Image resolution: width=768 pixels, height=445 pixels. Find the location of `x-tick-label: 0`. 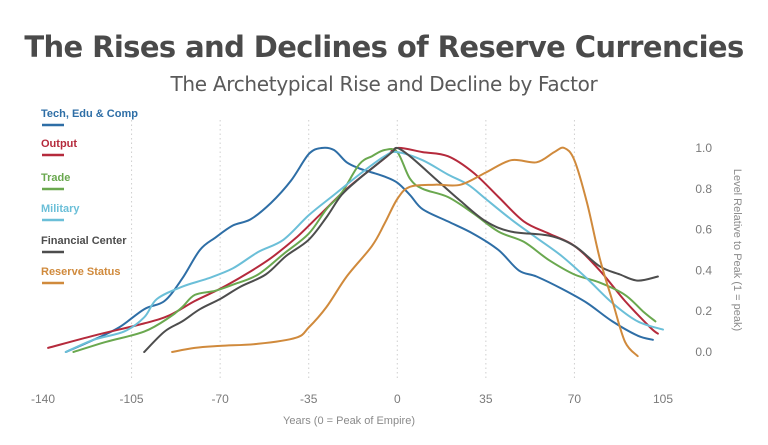

x-tick-label: 0 is located at coordinates (397, 399).